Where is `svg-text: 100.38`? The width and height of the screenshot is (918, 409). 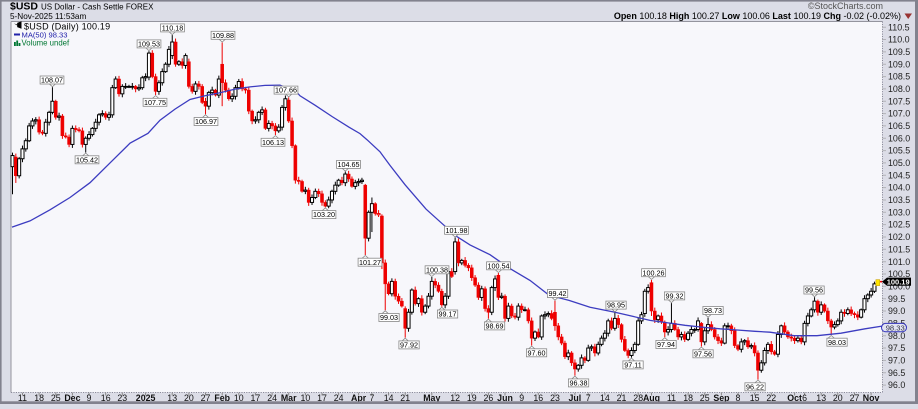 svg-text: 100.38 is located at coordinates (437, 269).